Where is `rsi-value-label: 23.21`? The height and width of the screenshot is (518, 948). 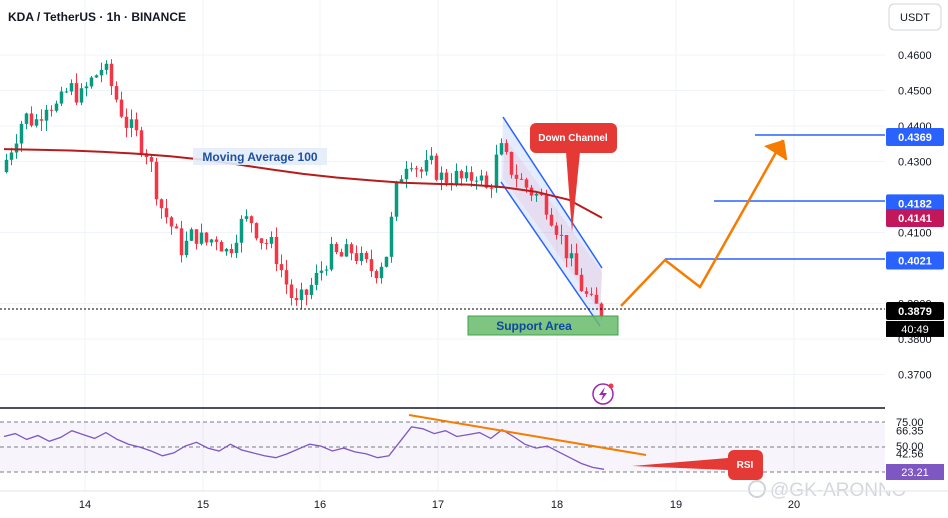 rsi-value-label: 23.21 is located at coordinates (915, 473).